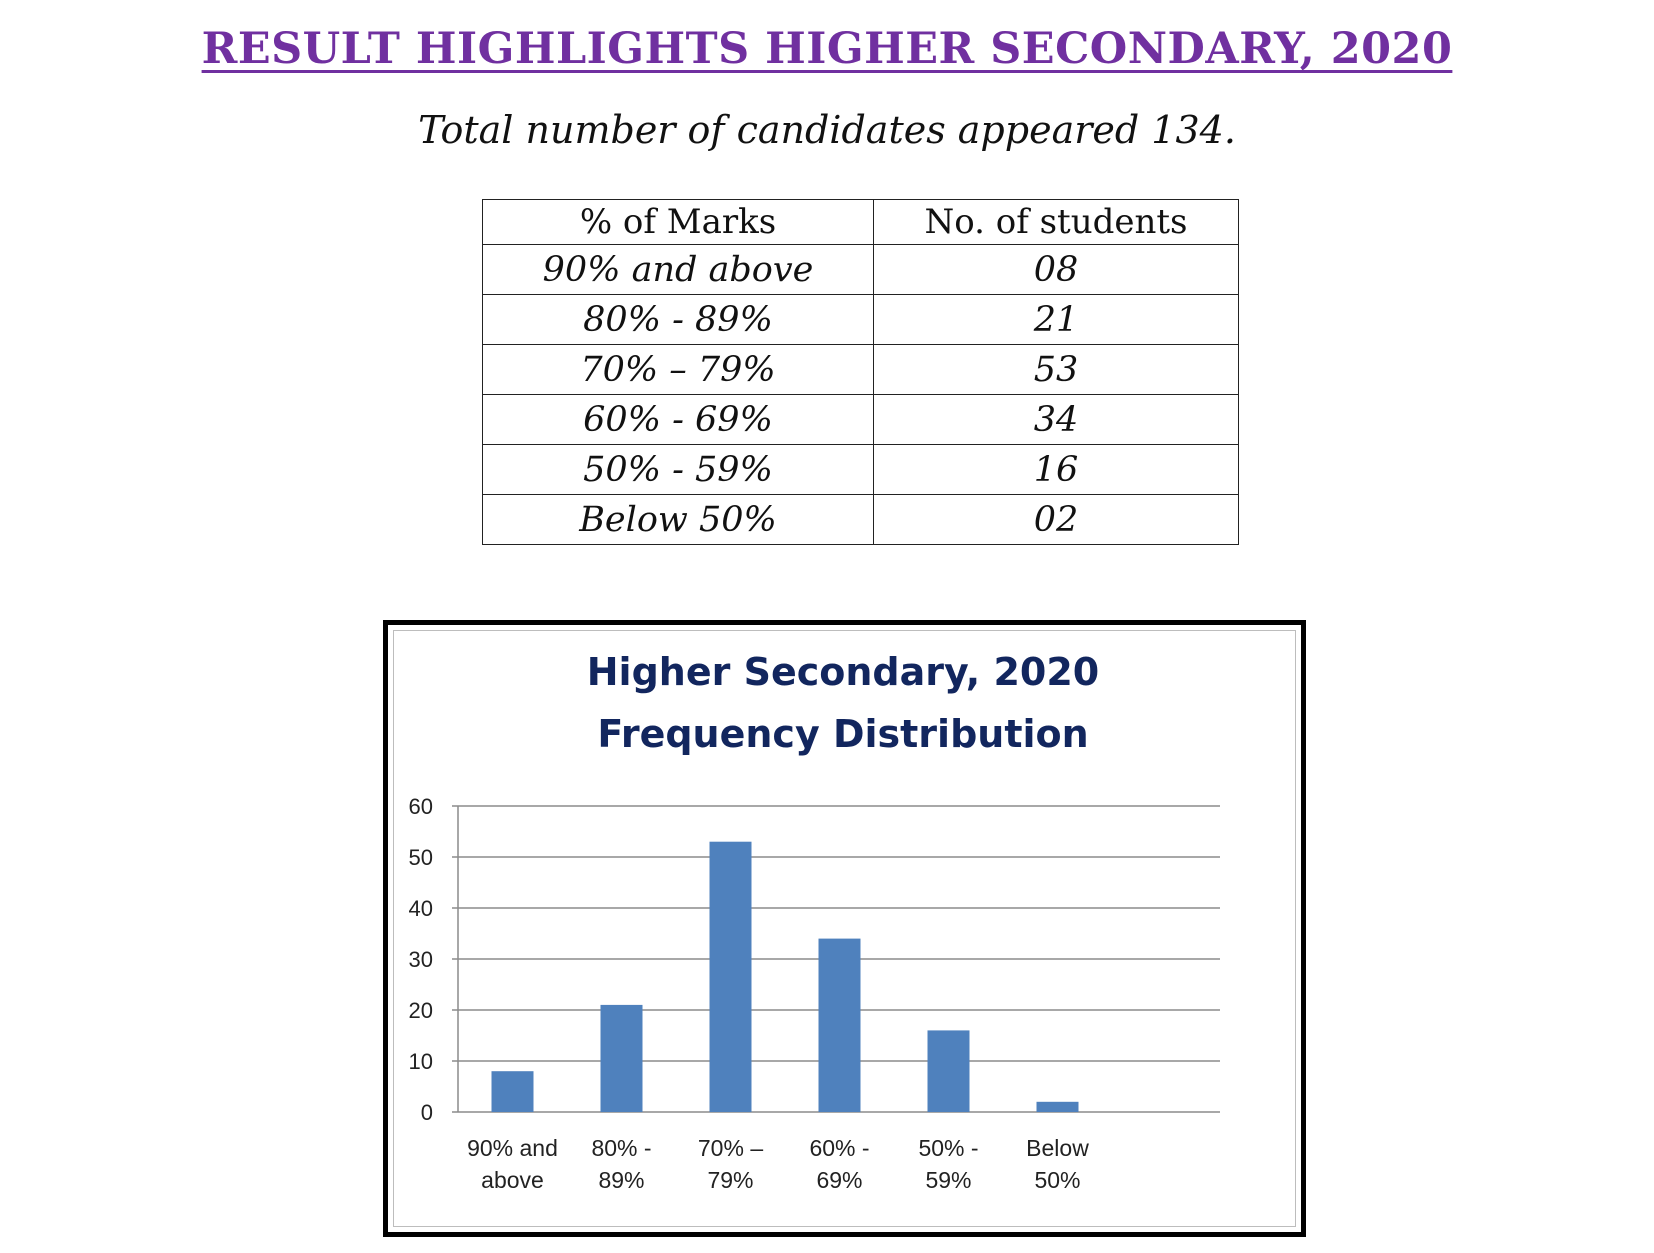 This screenshot has height=1253, width=1654. Describe the element at coordinates (421, 1061) in the screenshot. I see `y-tick-label: 10` at that location.